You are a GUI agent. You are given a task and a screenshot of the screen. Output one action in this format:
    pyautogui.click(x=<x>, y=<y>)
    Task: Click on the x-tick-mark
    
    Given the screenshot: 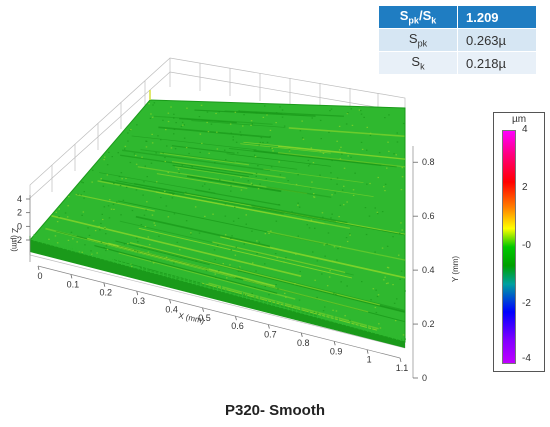 What is the action you would take?
    pyautogui.click(x=334, y=343)
    